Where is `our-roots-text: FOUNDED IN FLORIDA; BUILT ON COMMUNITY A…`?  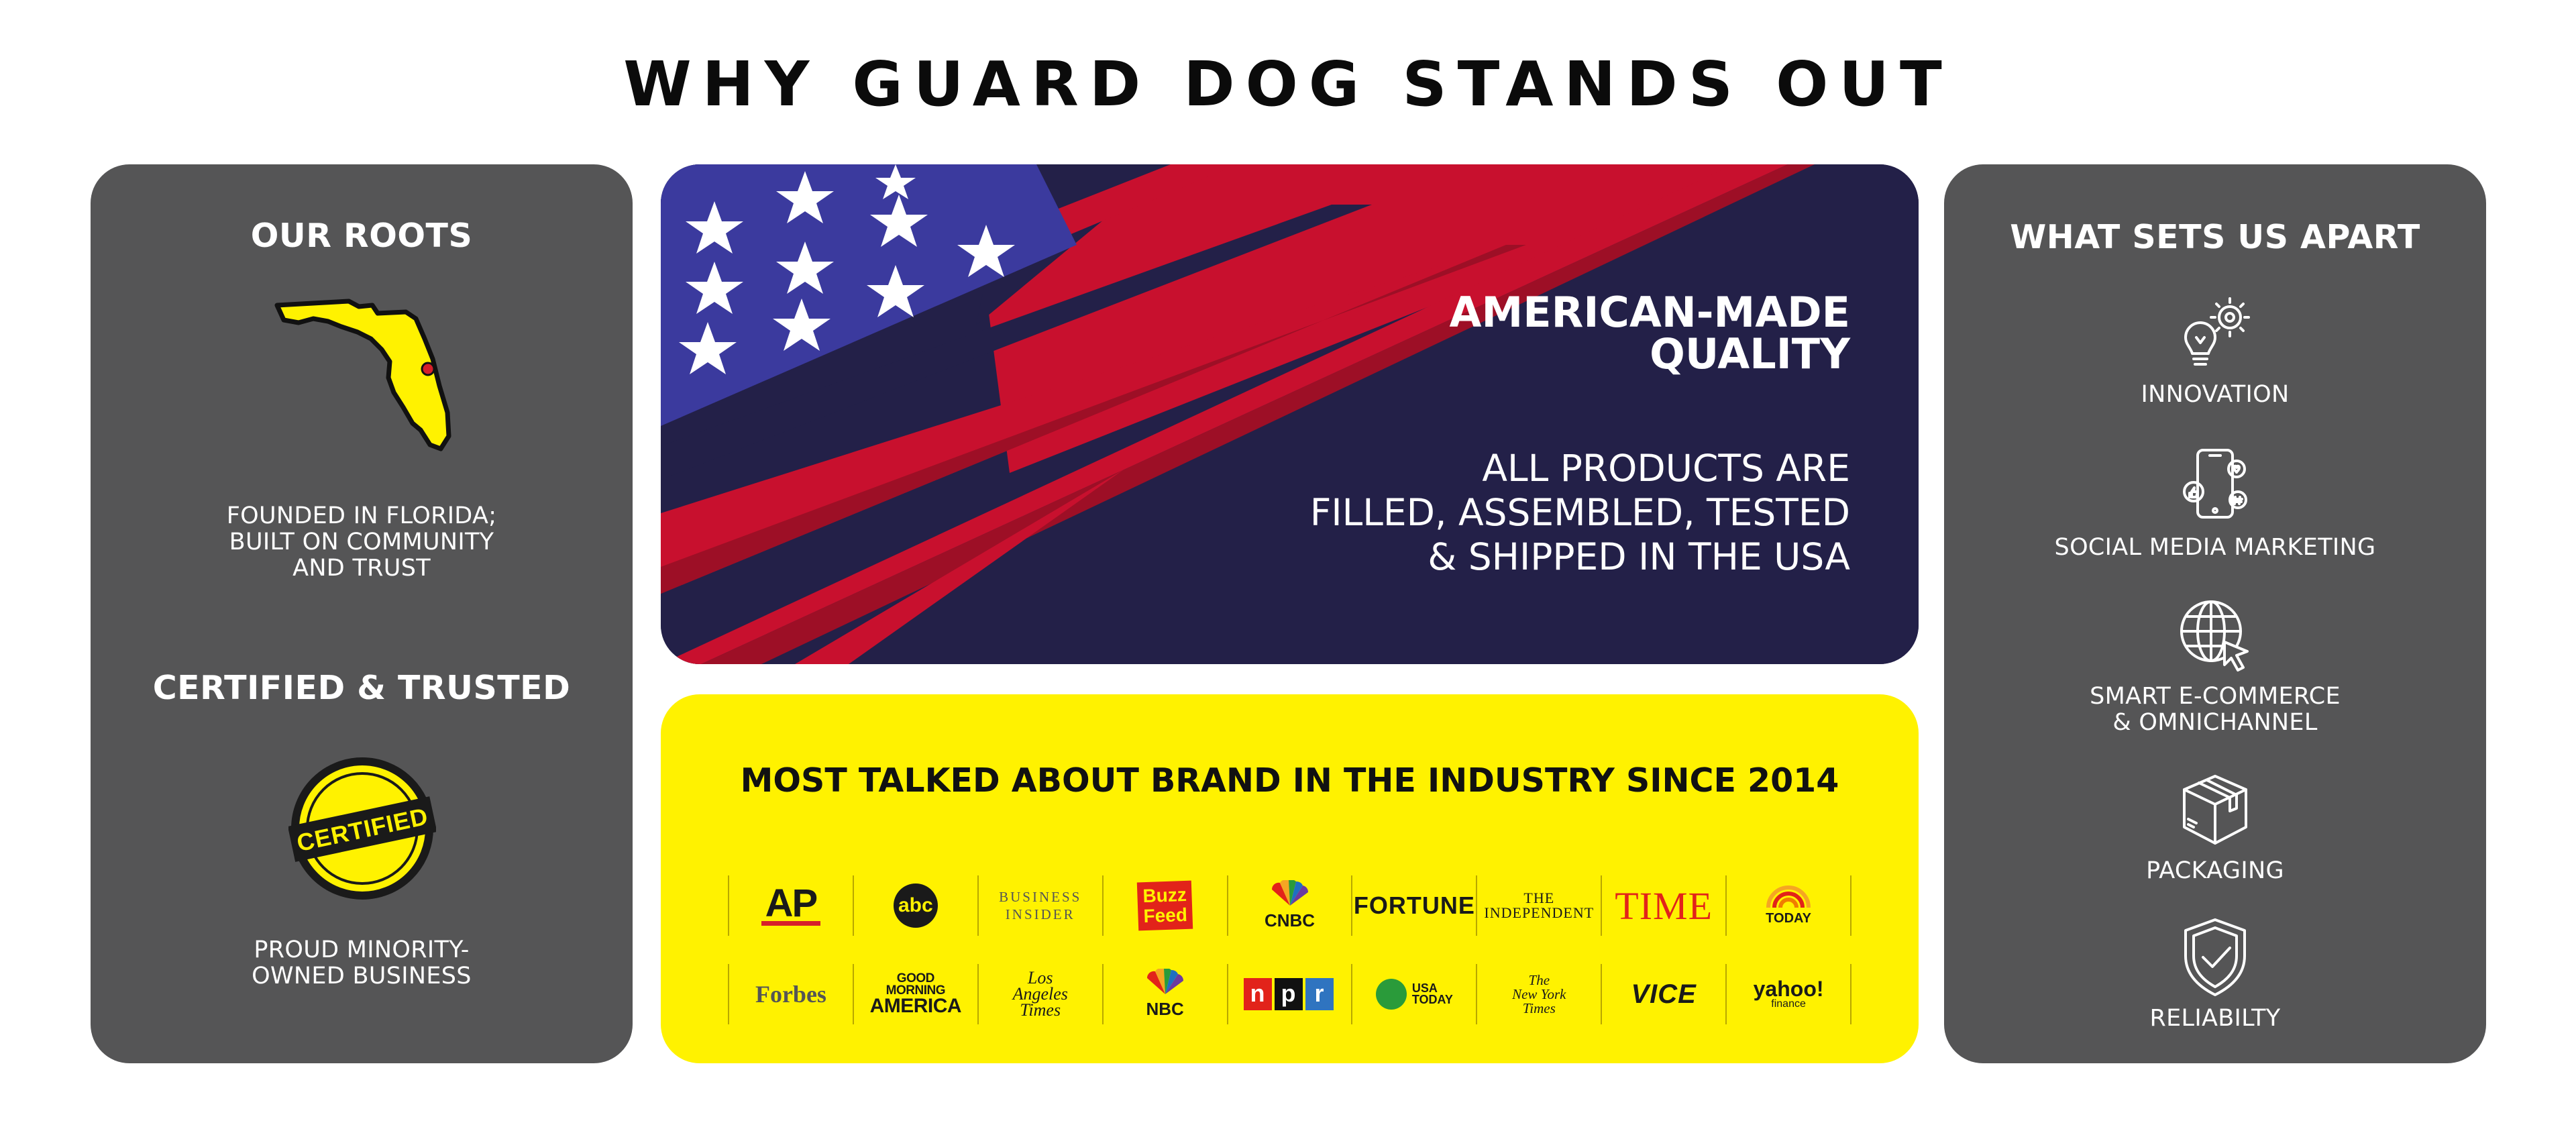 our-roots-text: FOUNDED IN FLORIDA; BUILT ON COMMUNITY A… is located at coordinates (361, 542).